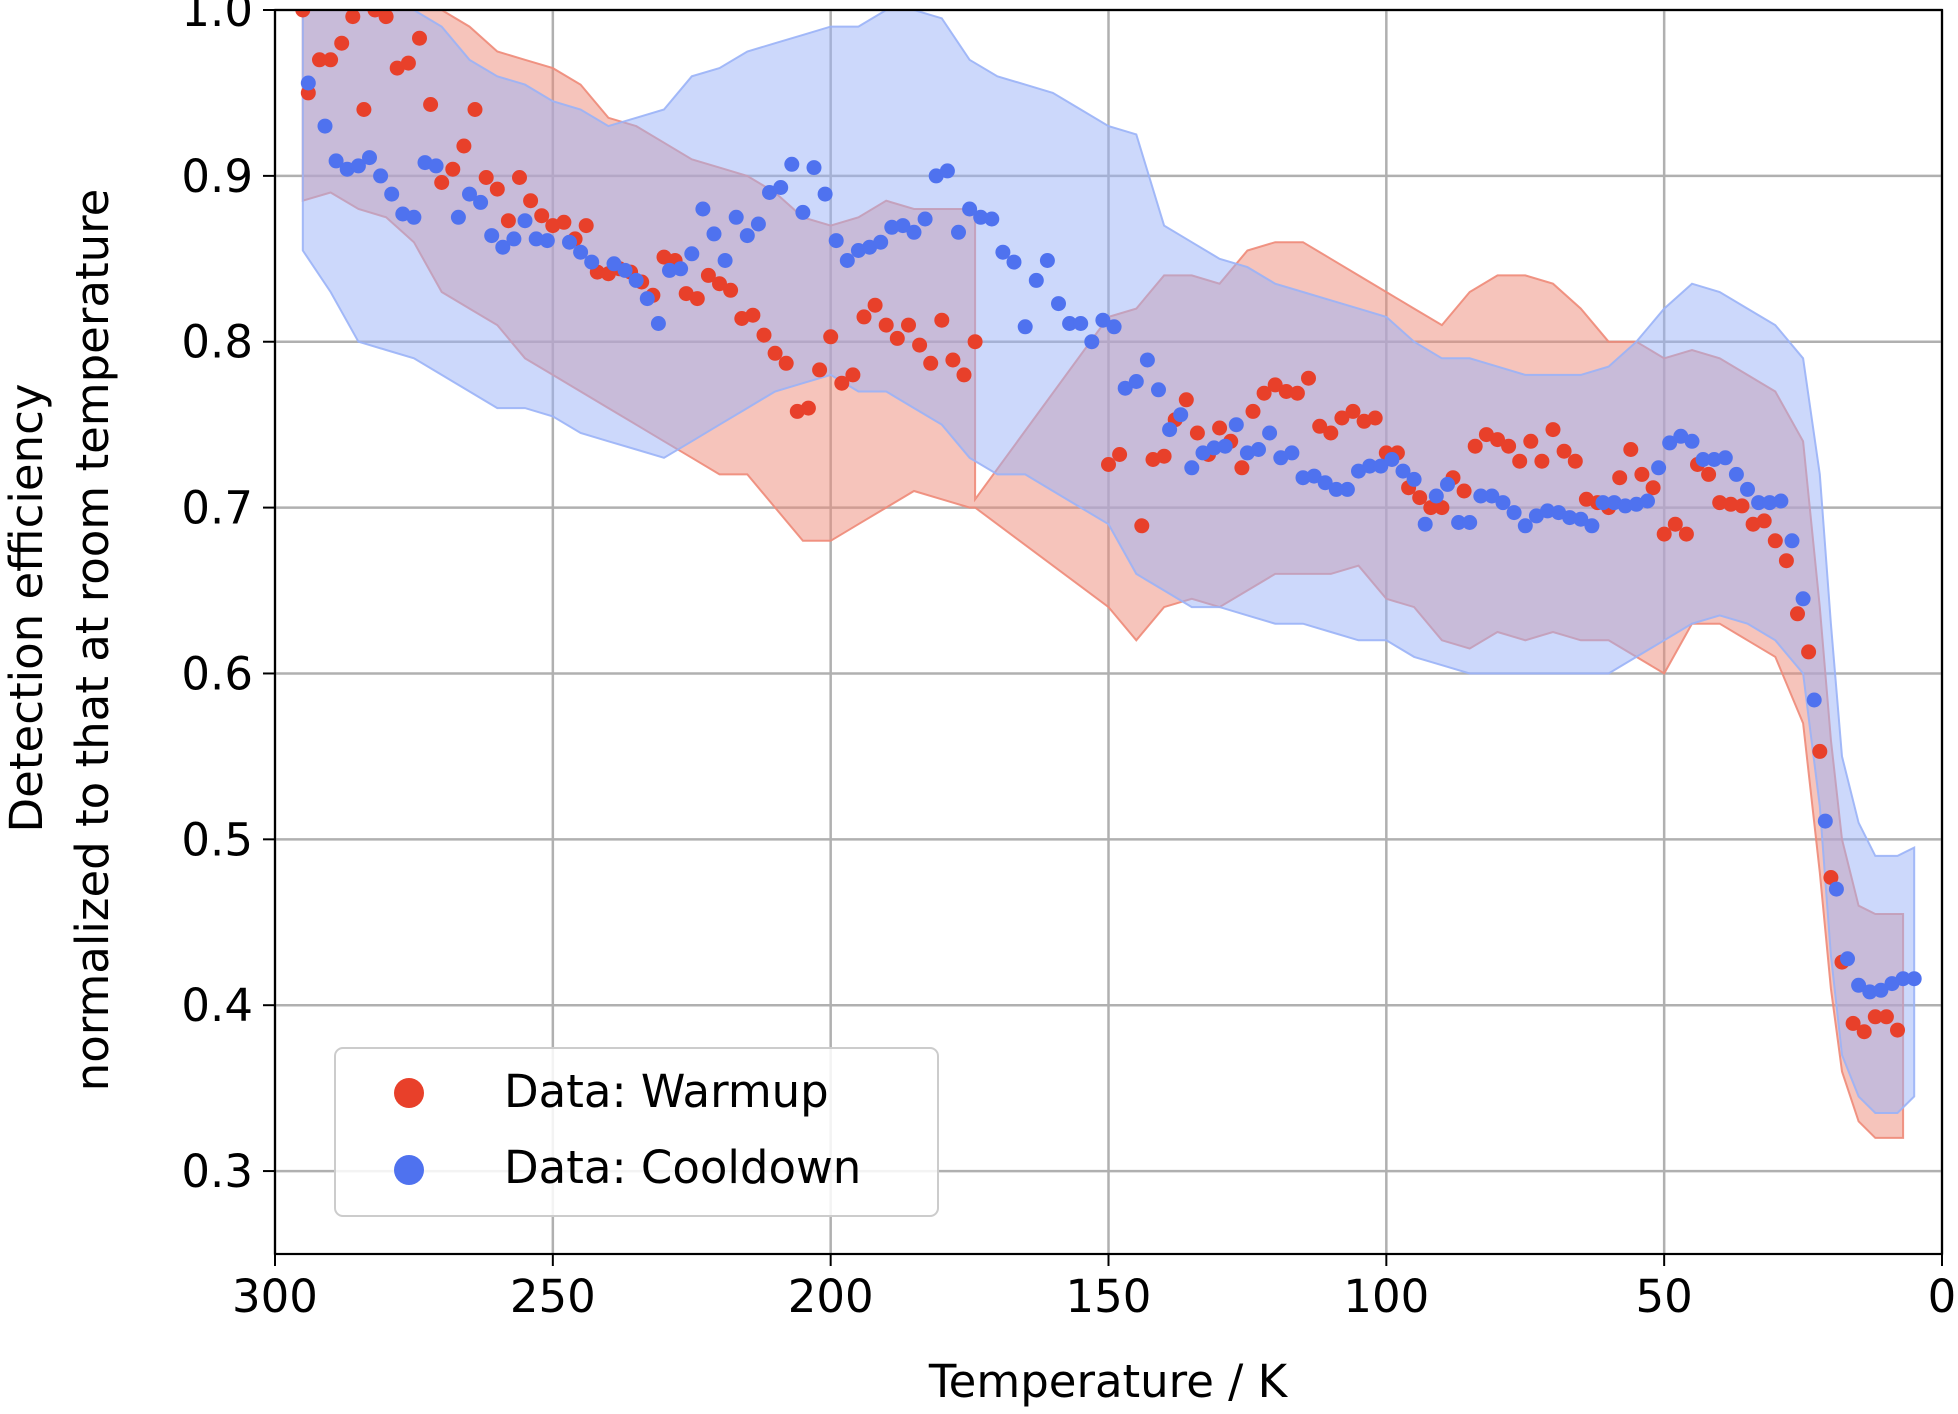 The image size is (1958, 1414). What do you see at coordinates (553, 1296) in the screenshot?
I see `x-tick-label: 250` at bounding box center [553, 1296].